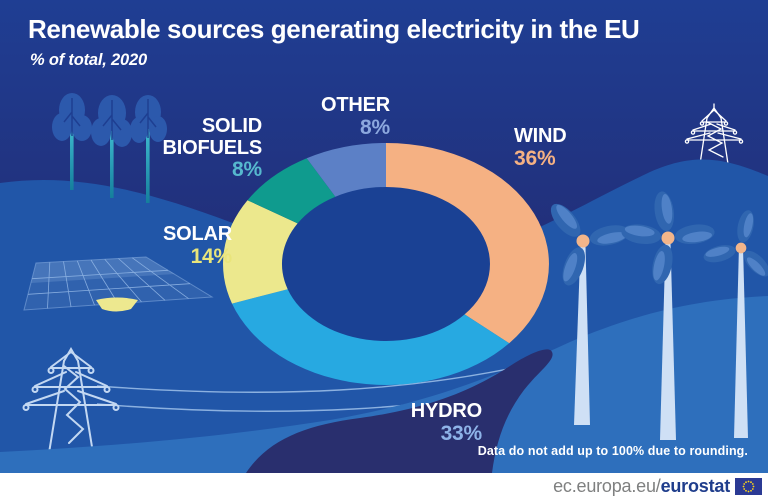  I want to click on label-wind-name: WIND, so click(540, 136).